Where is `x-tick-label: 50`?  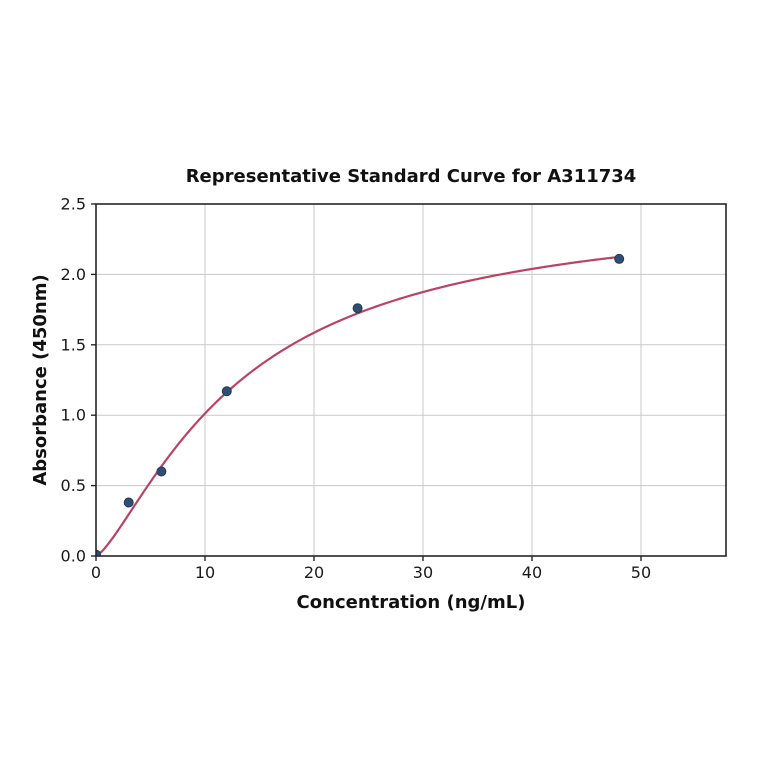
x-tick-label: 50 is located at coordinates (641, 572).